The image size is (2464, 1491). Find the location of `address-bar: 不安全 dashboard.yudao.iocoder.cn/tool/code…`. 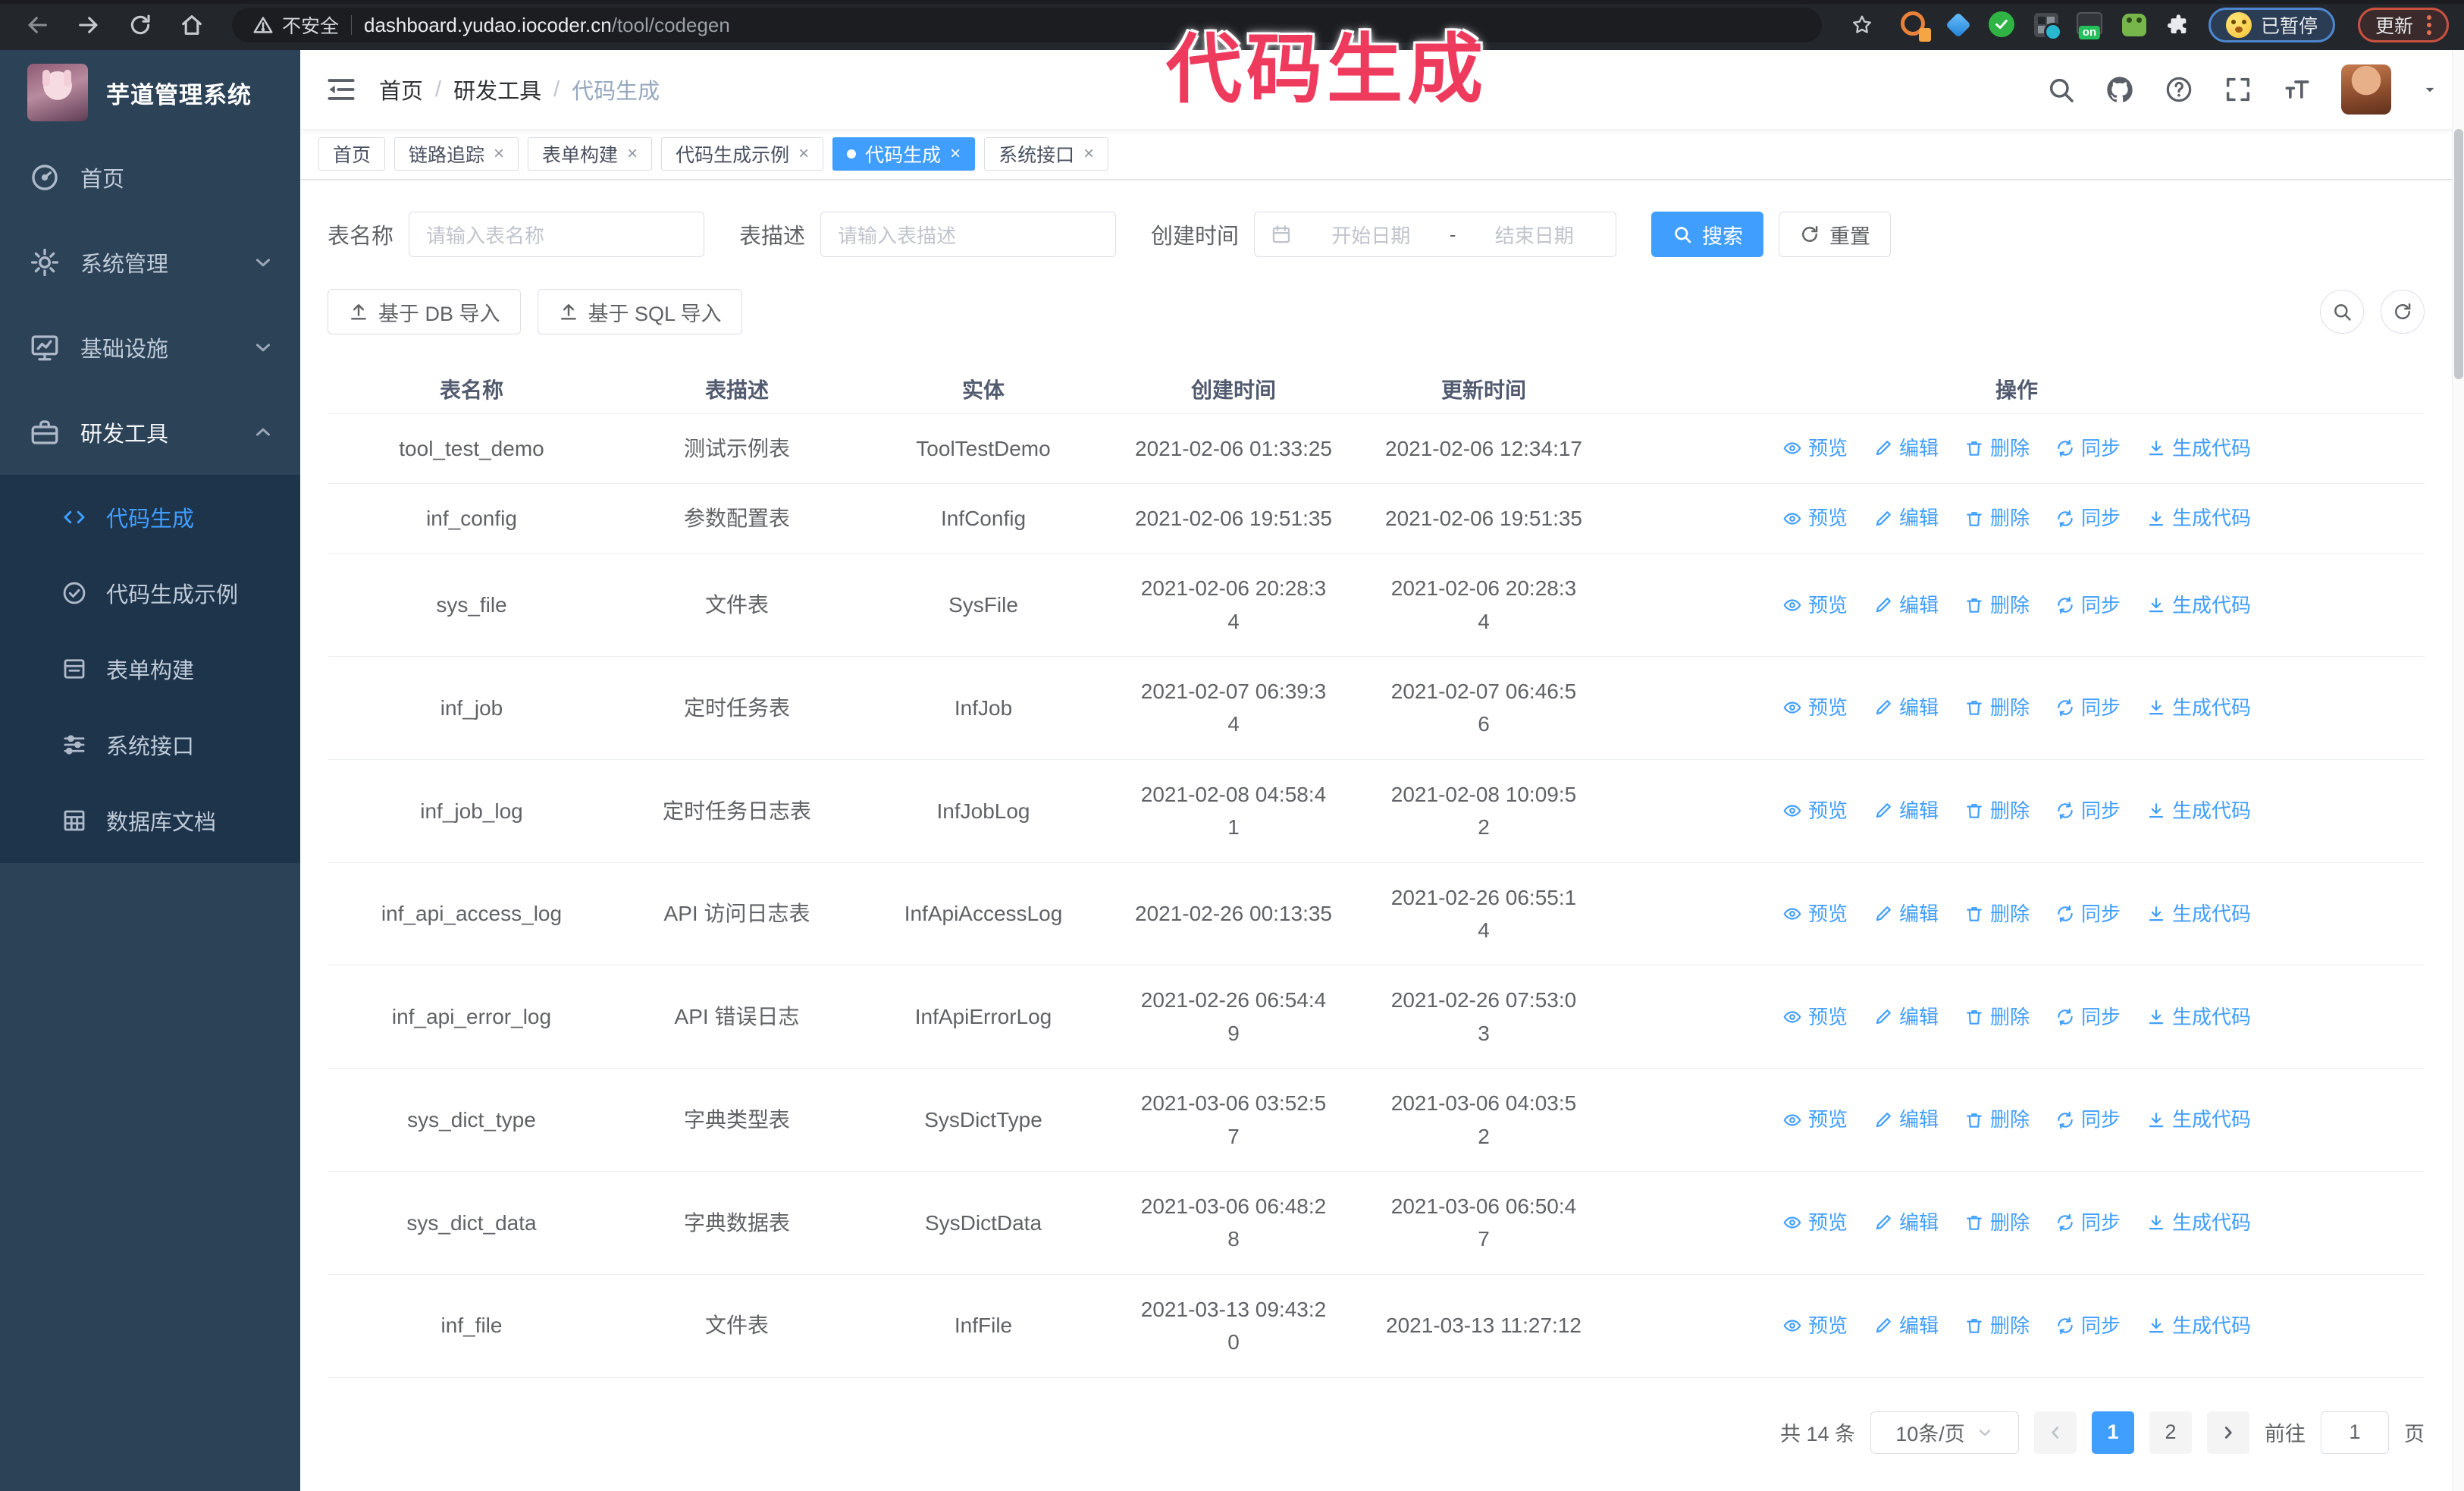

address-bar: 不安全 dashboard.yudao.iocoder.cn/tool/code… is located at coordinates (1027, 25).